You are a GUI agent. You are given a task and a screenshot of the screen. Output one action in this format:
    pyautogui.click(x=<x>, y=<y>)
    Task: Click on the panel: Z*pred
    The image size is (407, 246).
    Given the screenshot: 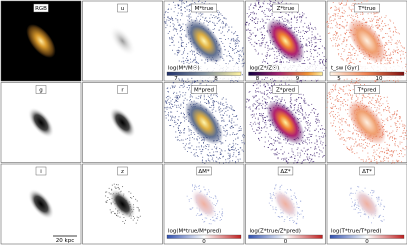 What is the action you would take?
    pyautogui.click(x=286, y=122)
    